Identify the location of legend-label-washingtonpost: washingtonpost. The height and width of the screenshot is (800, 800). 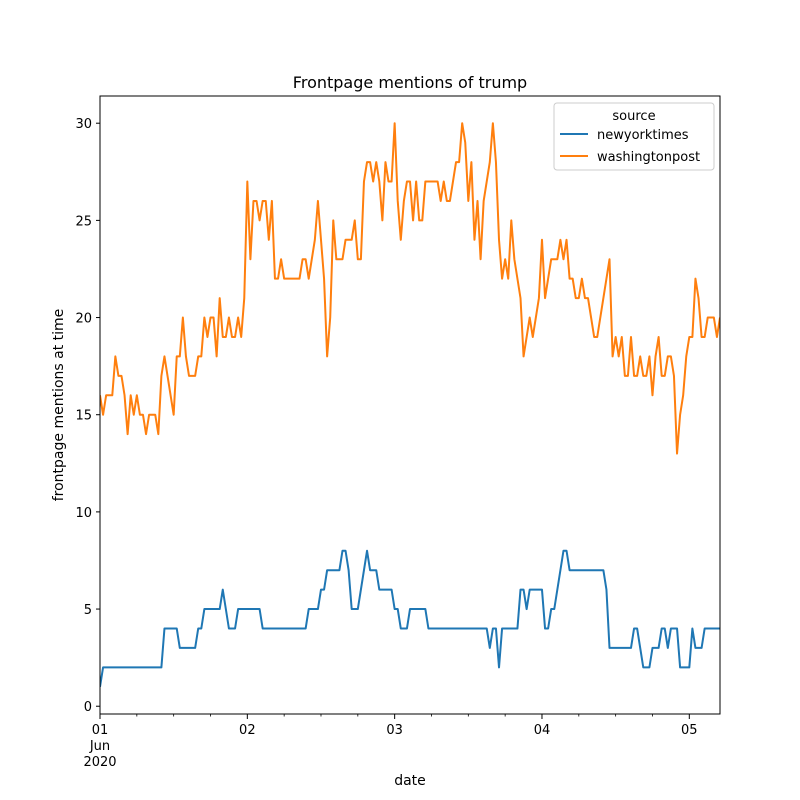
(648, 157).